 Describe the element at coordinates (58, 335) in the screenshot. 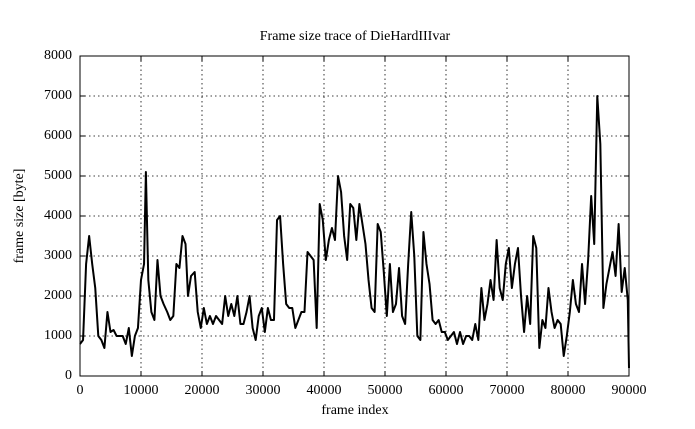

I see `y-tick-label: 1000` at that location.